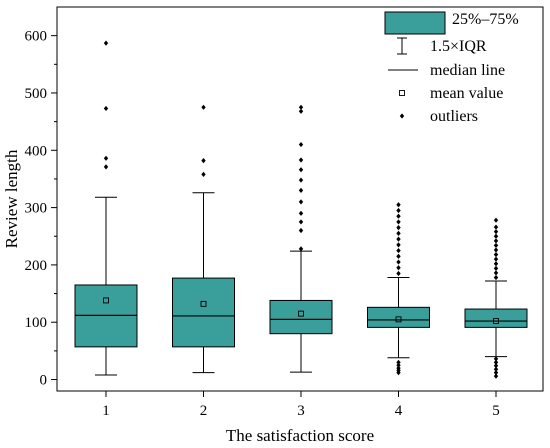  Describe the element at coordinates (399, 411) in the screenshot. I see `x-tick-label: 4` at that location.